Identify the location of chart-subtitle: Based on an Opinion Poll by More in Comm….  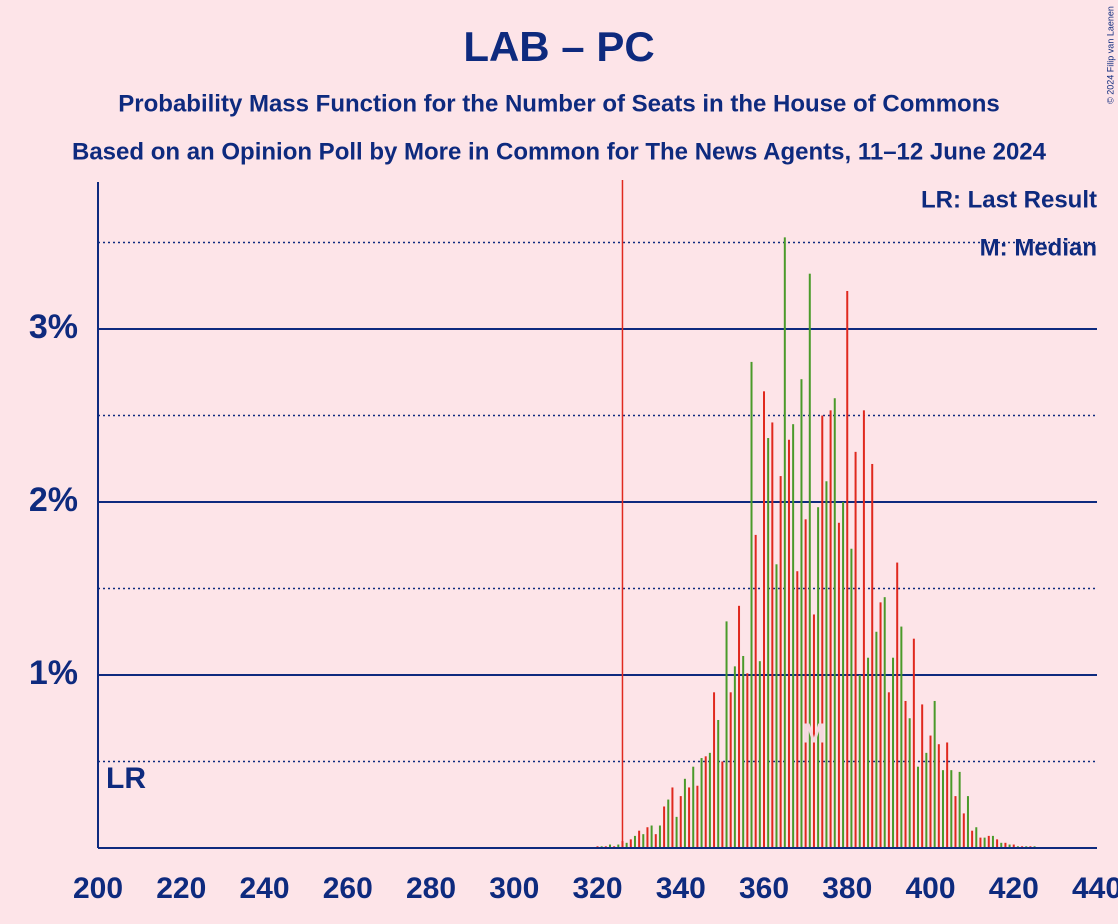
(559, 151).